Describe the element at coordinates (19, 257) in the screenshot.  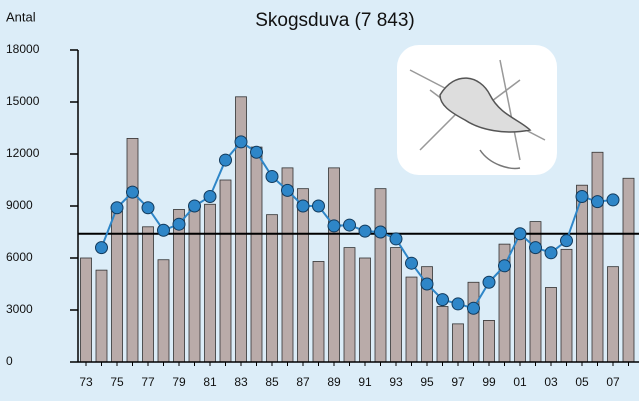
I see `y-tick-label: 6000` at that location.